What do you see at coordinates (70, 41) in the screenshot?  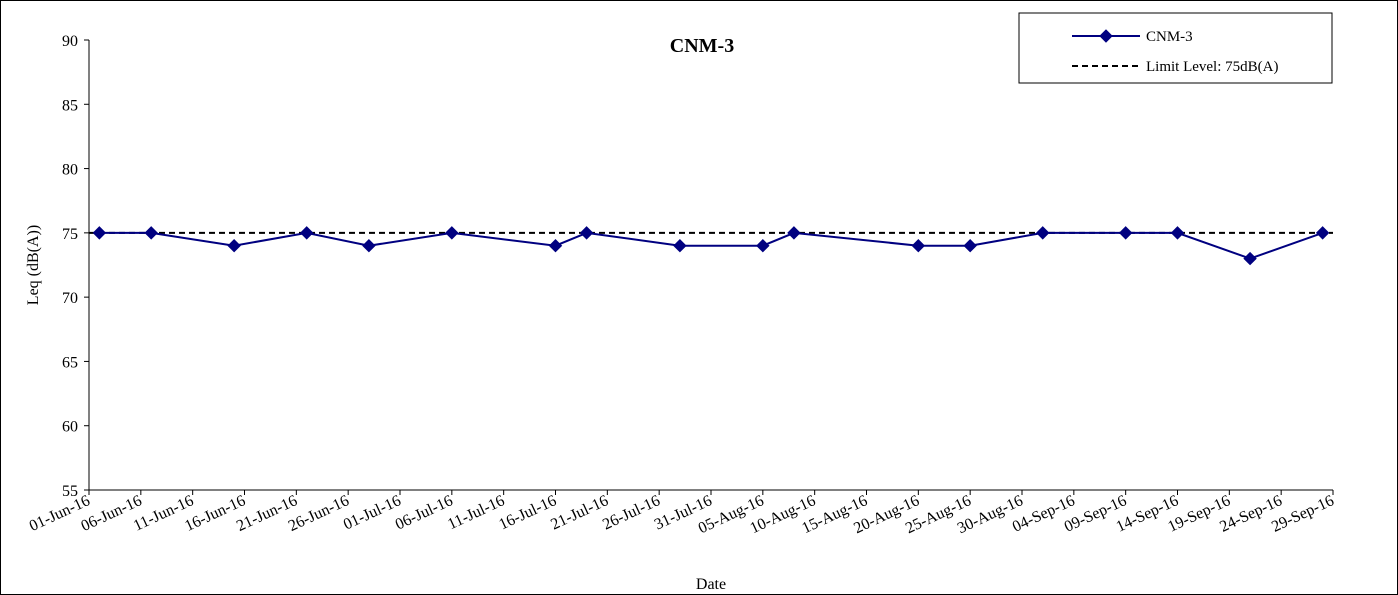 I see `y-tick-label: 90` at bounding box center [70, 41].